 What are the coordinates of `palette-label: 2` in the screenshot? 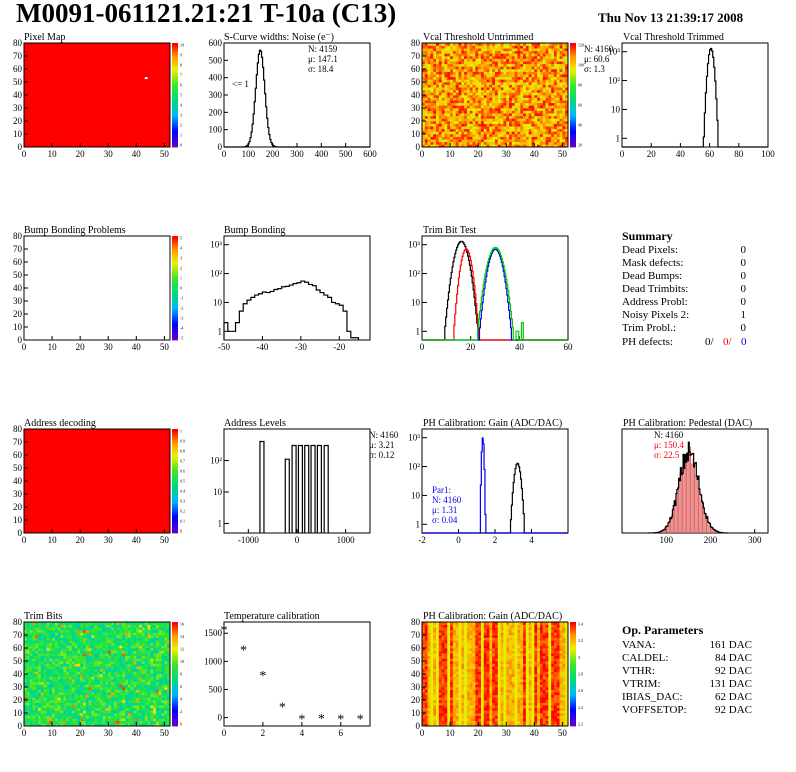 It's located at (181, 711).